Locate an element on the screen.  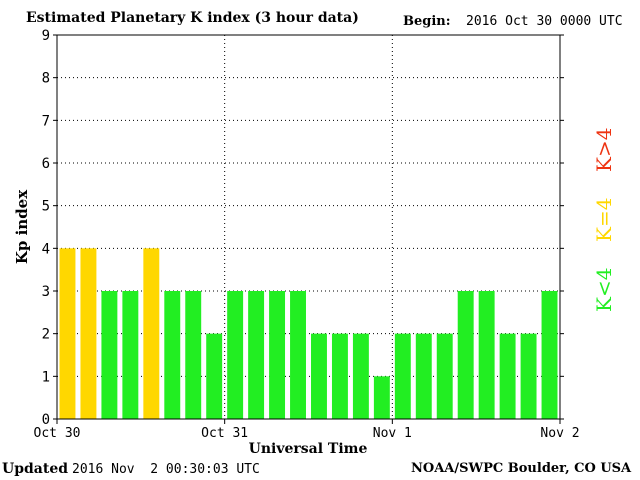
y-tick-label: 2 is located at coordinates (46, 335).